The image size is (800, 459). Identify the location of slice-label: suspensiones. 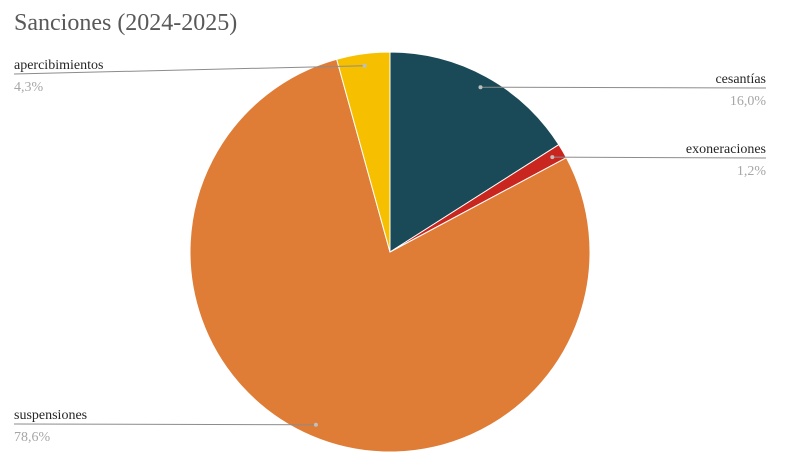
(50, 415).